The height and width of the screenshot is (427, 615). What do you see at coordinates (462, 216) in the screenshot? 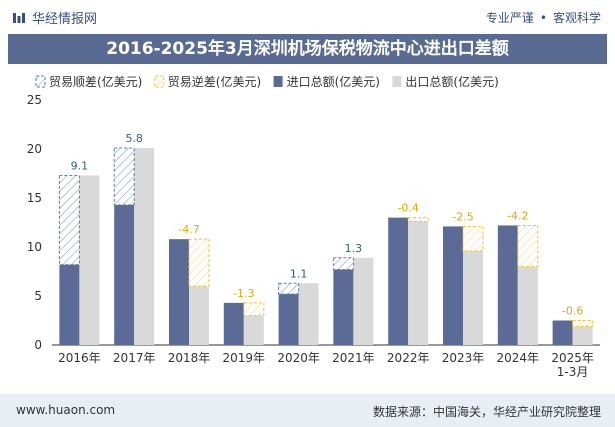
I see `data-label: -2.5` at bounding box center [462, 216].